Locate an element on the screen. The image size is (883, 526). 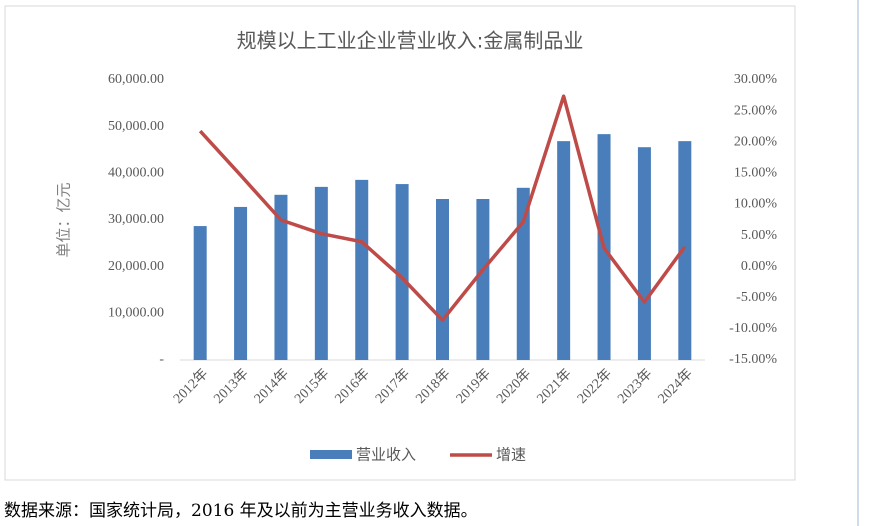
y-tick-label: 50,000.00 is located at coordinates (136, 126).